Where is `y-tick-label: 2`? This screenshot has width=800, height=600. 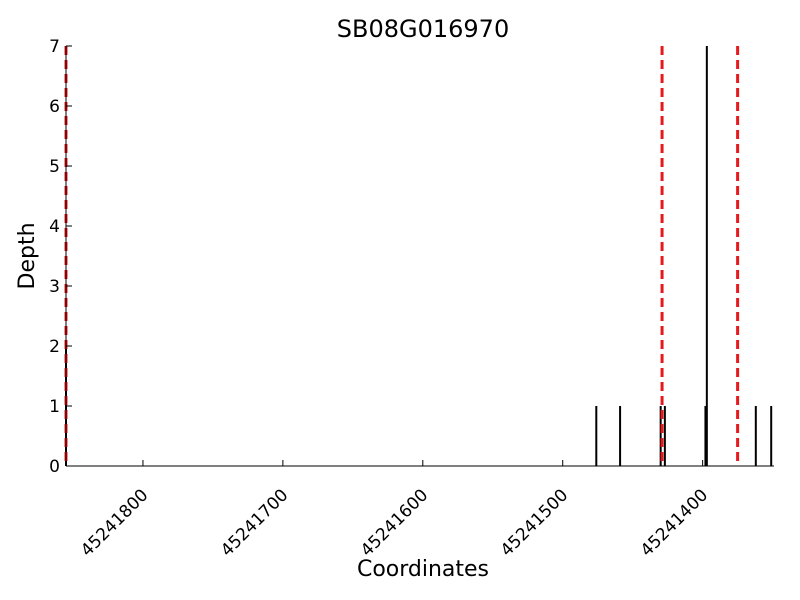
y-tick-label: 2 is located at coordinates (54, 347).